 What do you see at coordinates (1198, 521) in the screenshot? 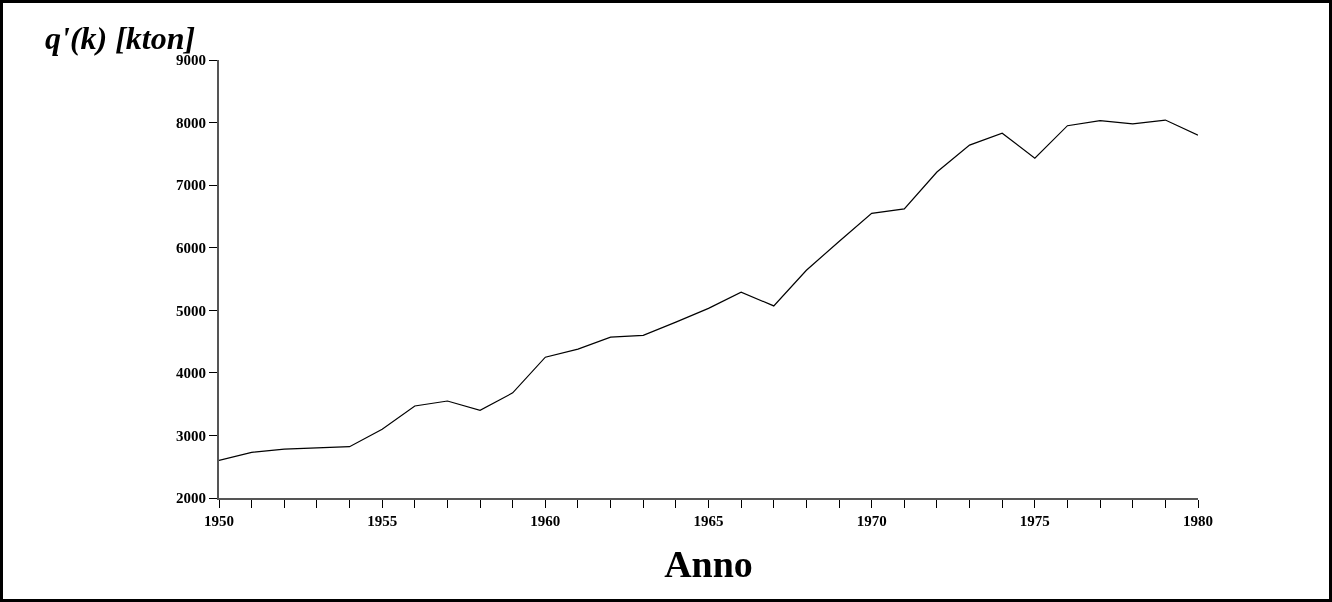
I see `x-tick-label: 1980` at bounding box center [1198, 521].